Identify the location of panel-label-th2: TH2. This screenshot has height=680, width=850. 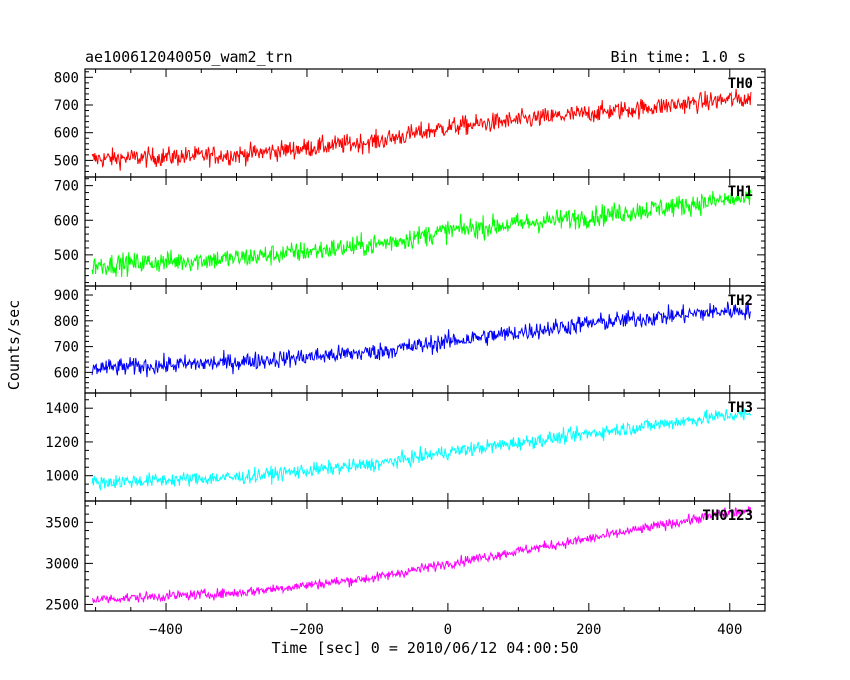
(740, 301).